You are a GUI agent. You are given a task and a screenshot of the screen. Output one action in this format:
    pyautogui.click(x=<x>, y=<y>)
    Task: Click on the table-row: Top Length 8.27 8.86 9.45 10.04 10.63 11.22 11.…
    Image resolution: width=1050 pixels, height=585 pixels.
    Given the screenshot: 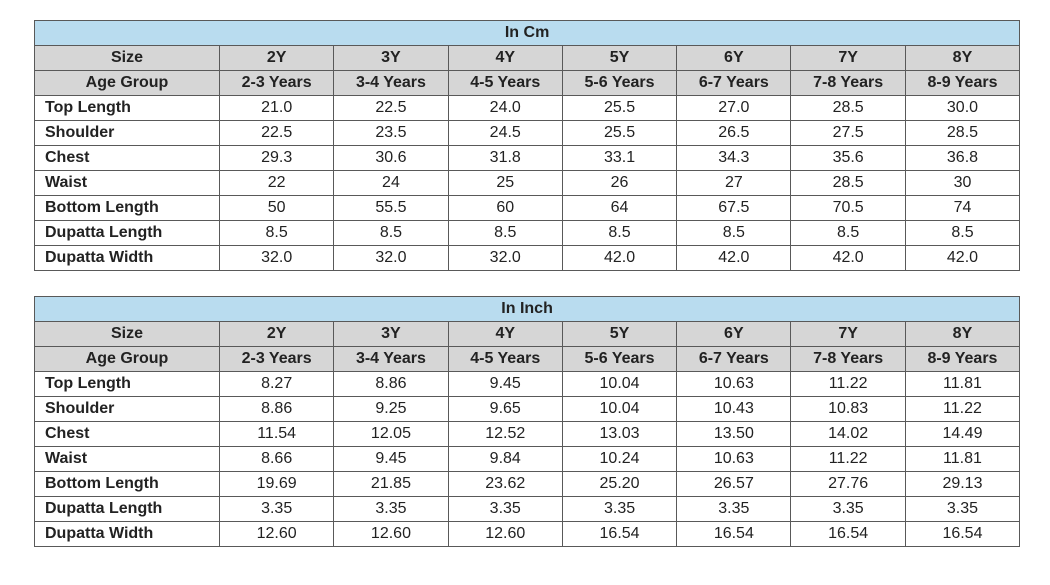 What is the action you would take?
    pyautogui.click(x=527, y=384)
    